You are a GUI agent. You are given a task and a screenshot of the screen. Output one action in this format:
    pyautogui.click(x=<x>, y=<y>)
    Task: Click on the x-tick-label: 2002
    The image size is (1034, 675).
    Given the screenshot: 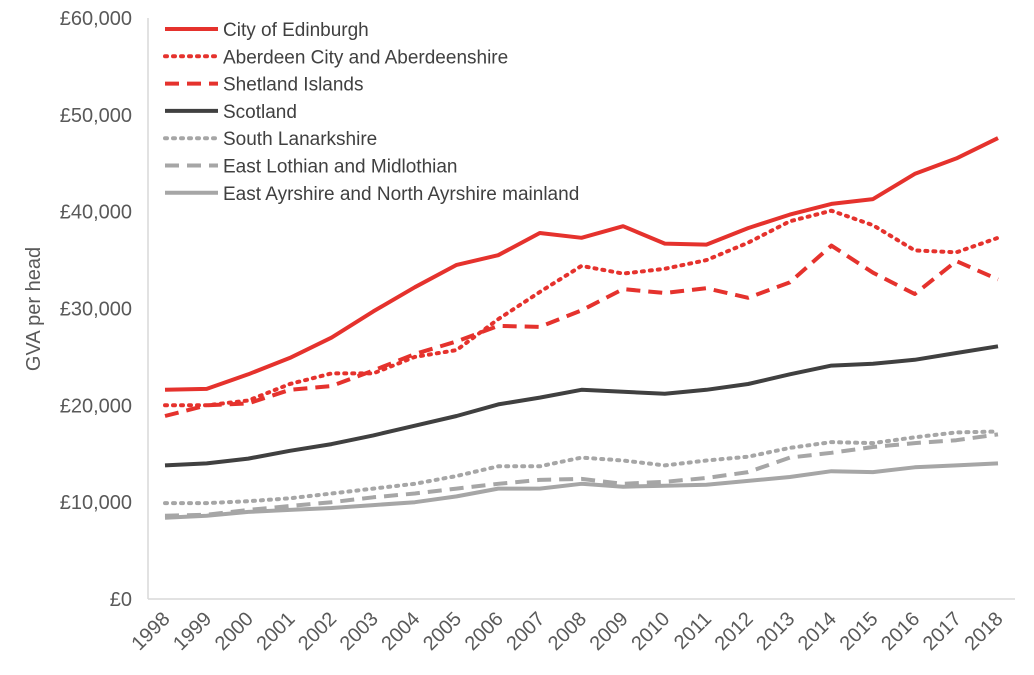 What is the action you would take?
    pyautogui.click(x=317, y=631)
    